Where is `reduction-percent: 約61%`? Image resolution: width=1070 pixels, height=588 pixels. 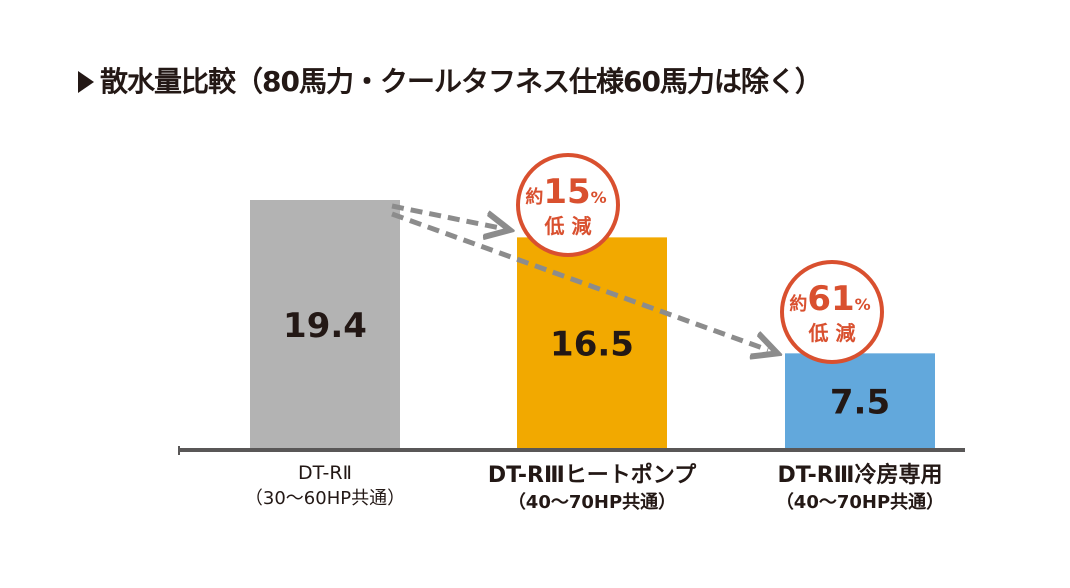 reduction-percent: 約61% is located at coordinates (829, 299).